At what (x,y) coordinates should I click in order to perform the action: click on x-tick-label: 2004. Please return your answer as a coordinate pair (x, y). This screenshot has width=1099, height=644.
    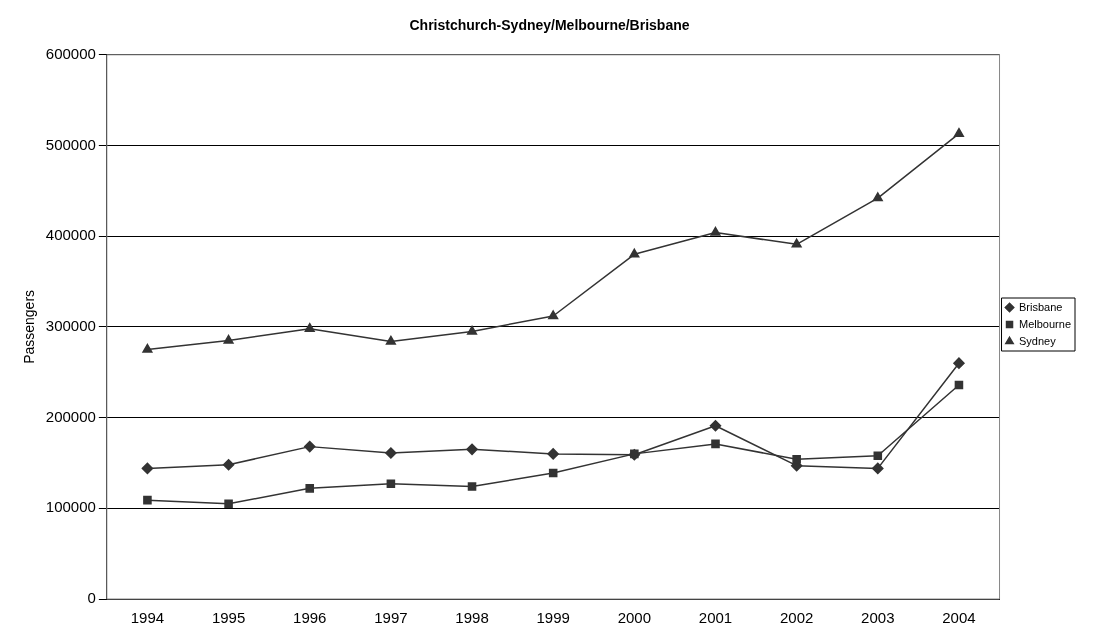
    Looking at the image, I should click on (959, 618).